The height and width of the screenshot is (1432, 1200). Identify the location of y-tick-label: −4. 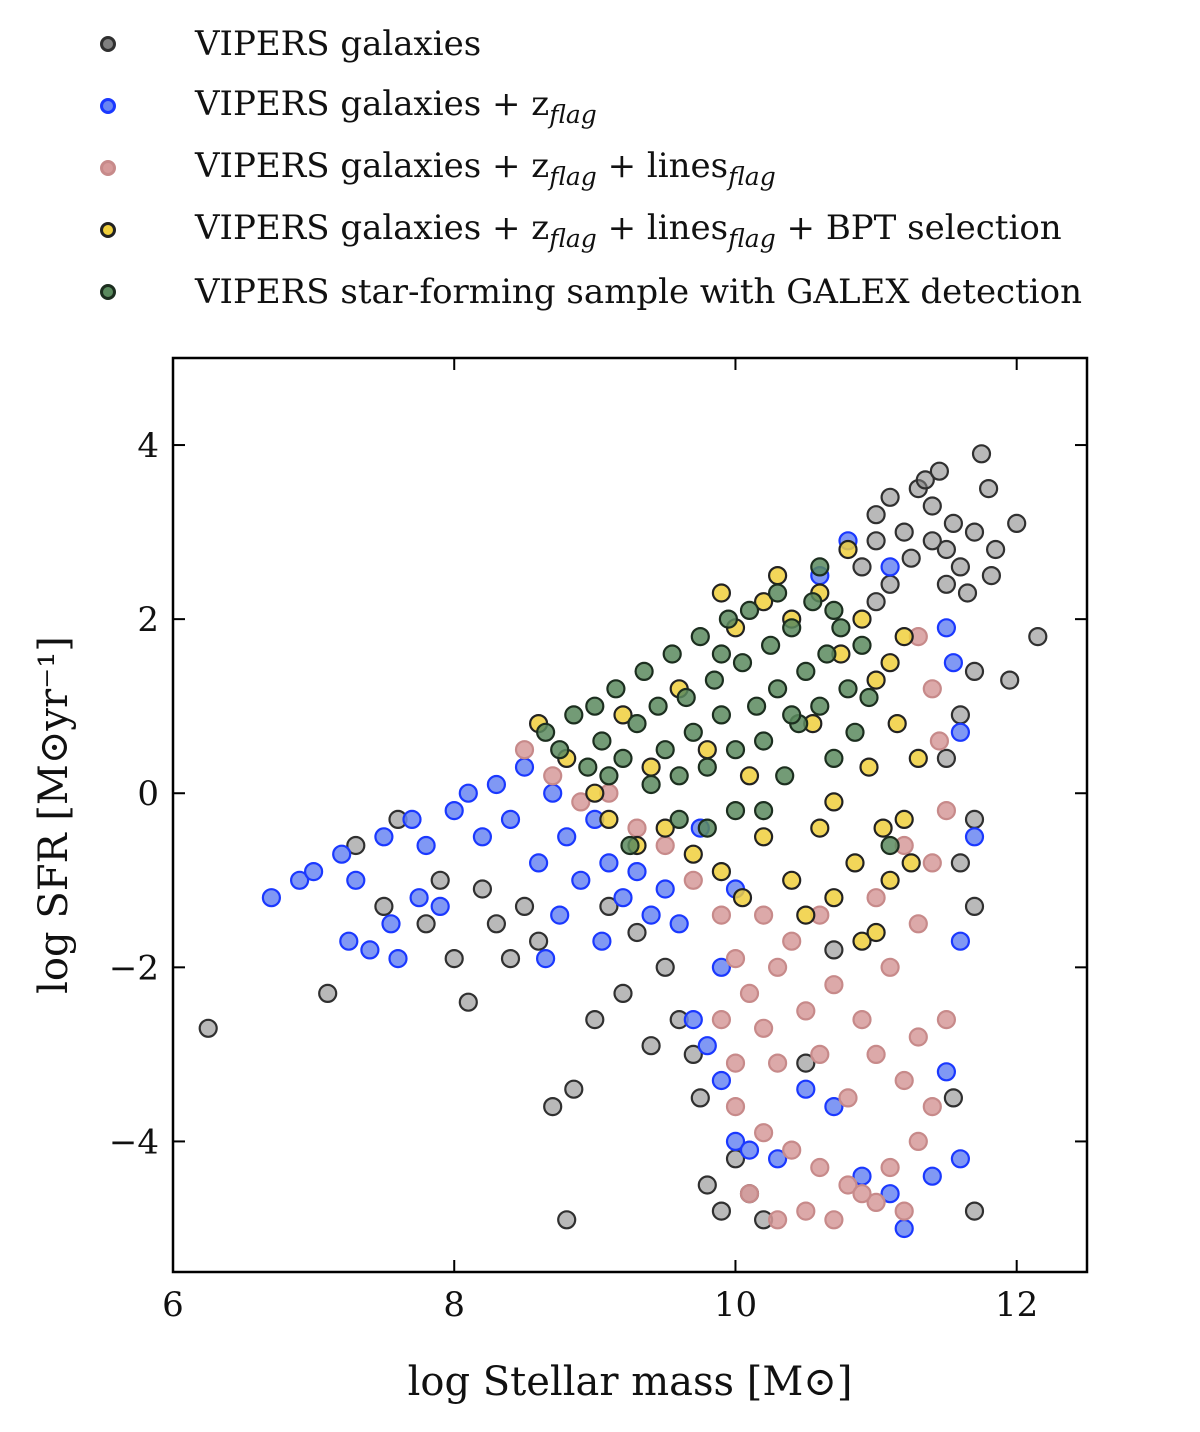
(134, 1142).